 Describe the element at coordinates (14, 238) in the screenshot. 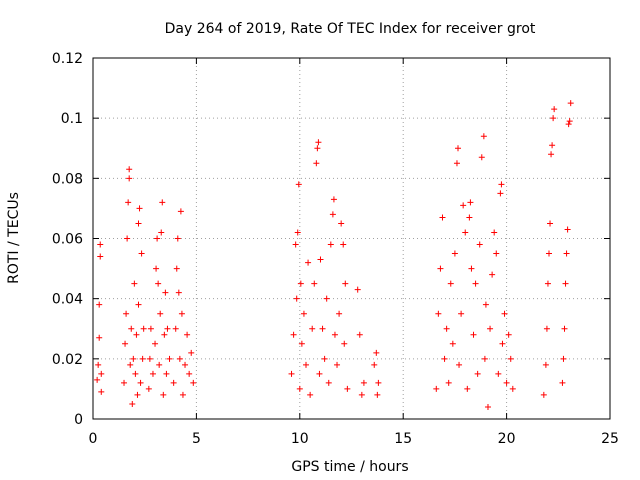

I see `y-axis-label: ROTI / TECUs` at that location.